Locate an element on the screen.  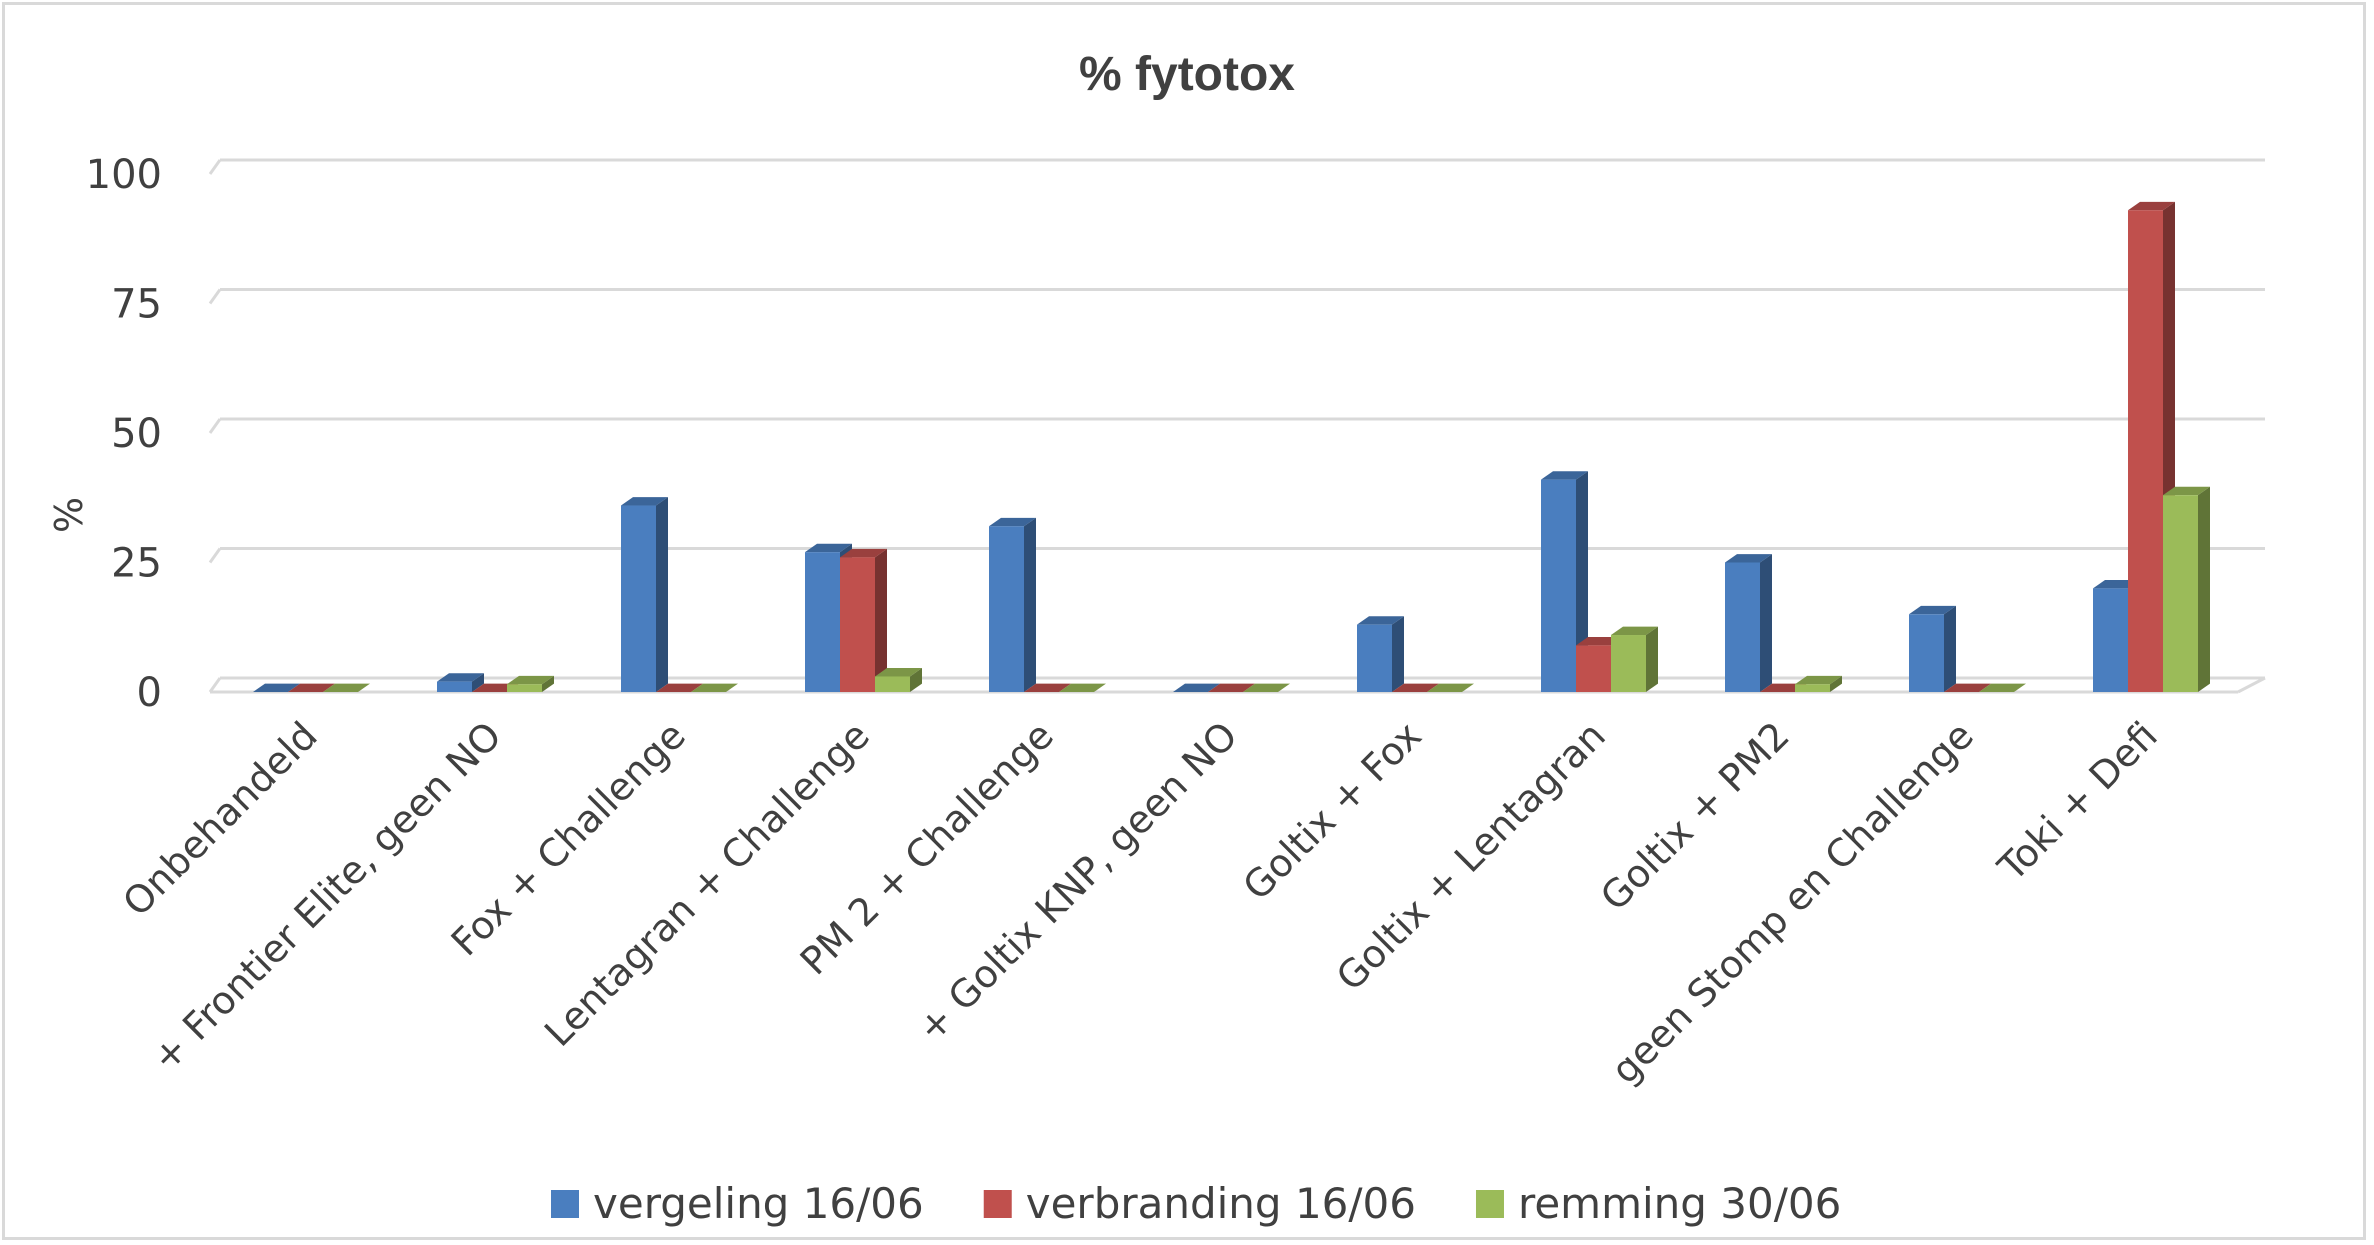
y-tick-label: 100 is located at coordinates (124, 175).